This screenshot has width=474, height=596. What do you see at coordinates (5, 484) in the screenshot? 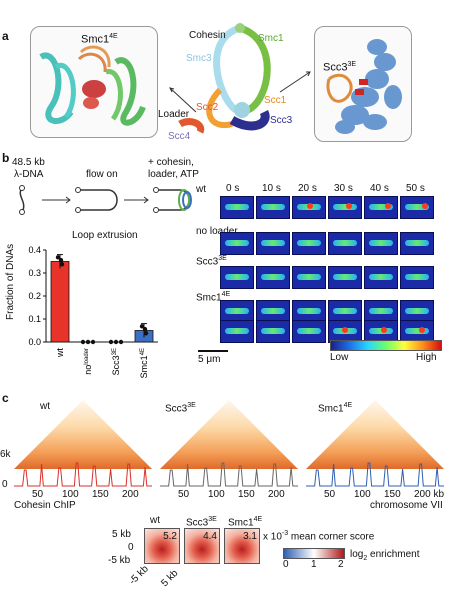
I see `chip-scale-bottom: 0` at bounding box center [5, 484].